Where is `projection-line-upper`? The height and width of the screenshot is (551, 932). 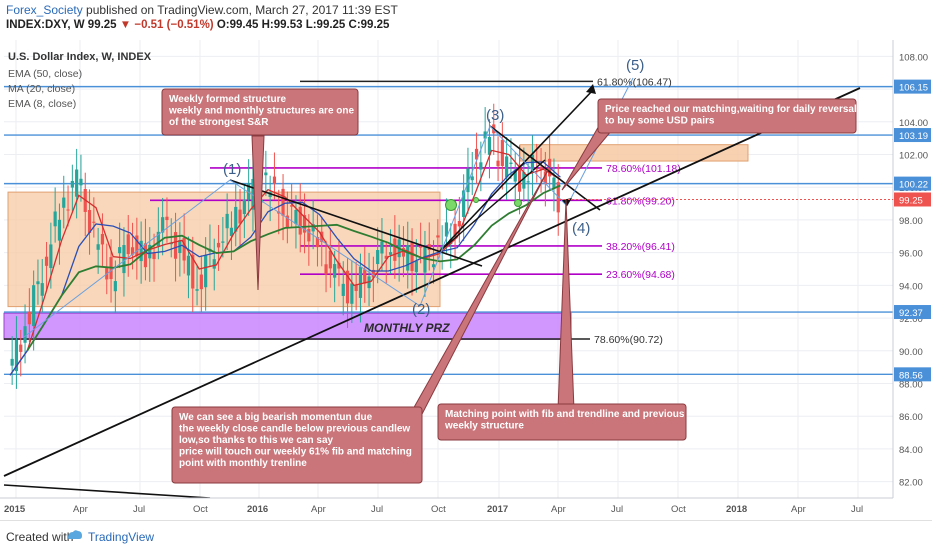 projection-line-upper is located at coordinates (516, 170).